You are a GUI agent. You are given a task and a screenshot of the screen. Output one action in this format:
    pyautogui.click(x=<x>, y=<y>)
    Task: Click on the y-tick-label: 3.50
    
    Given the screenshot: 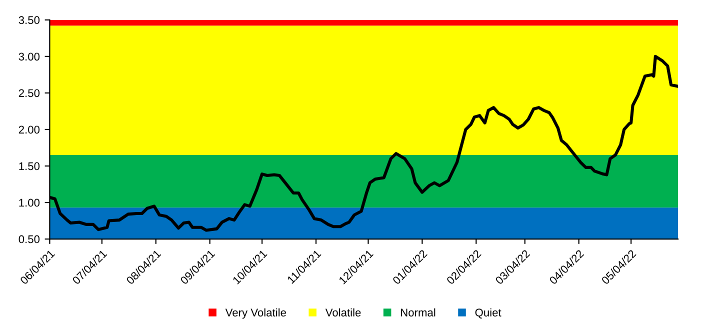 What is the action you would take?
    pyautogui.click(x=29, y=20)
    